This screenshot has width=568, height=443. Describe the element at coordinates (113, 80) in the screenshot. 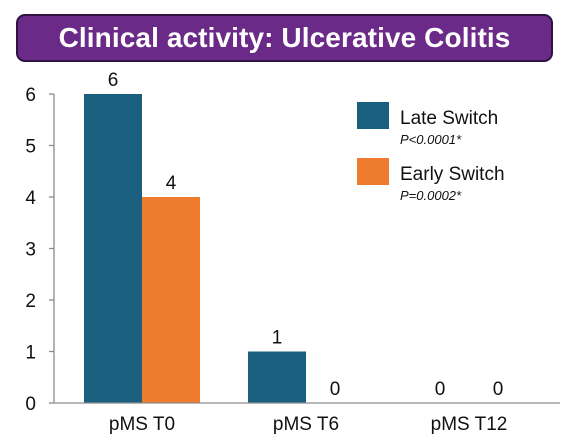

I see `data-label: 6` at that location.